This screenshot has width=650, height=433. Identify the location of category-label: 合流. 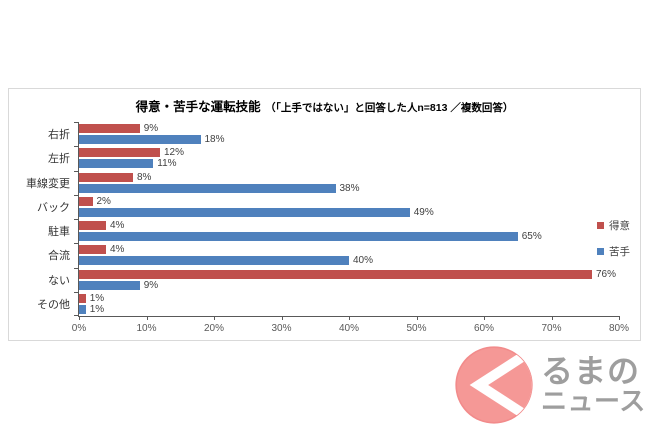
(59, 256).